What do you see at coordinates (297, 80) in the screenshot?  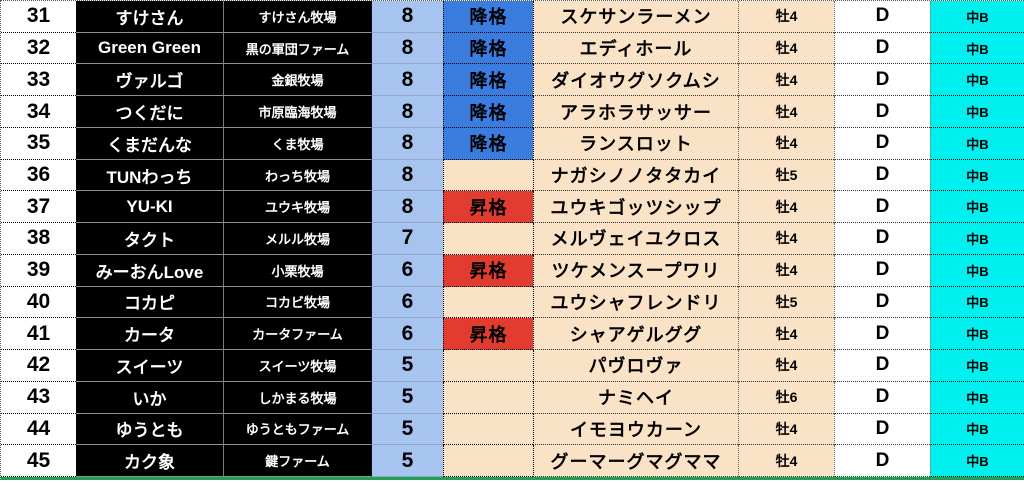 I see `farm-name-cell: 金銀牧場` at bounding box center [297, 80].